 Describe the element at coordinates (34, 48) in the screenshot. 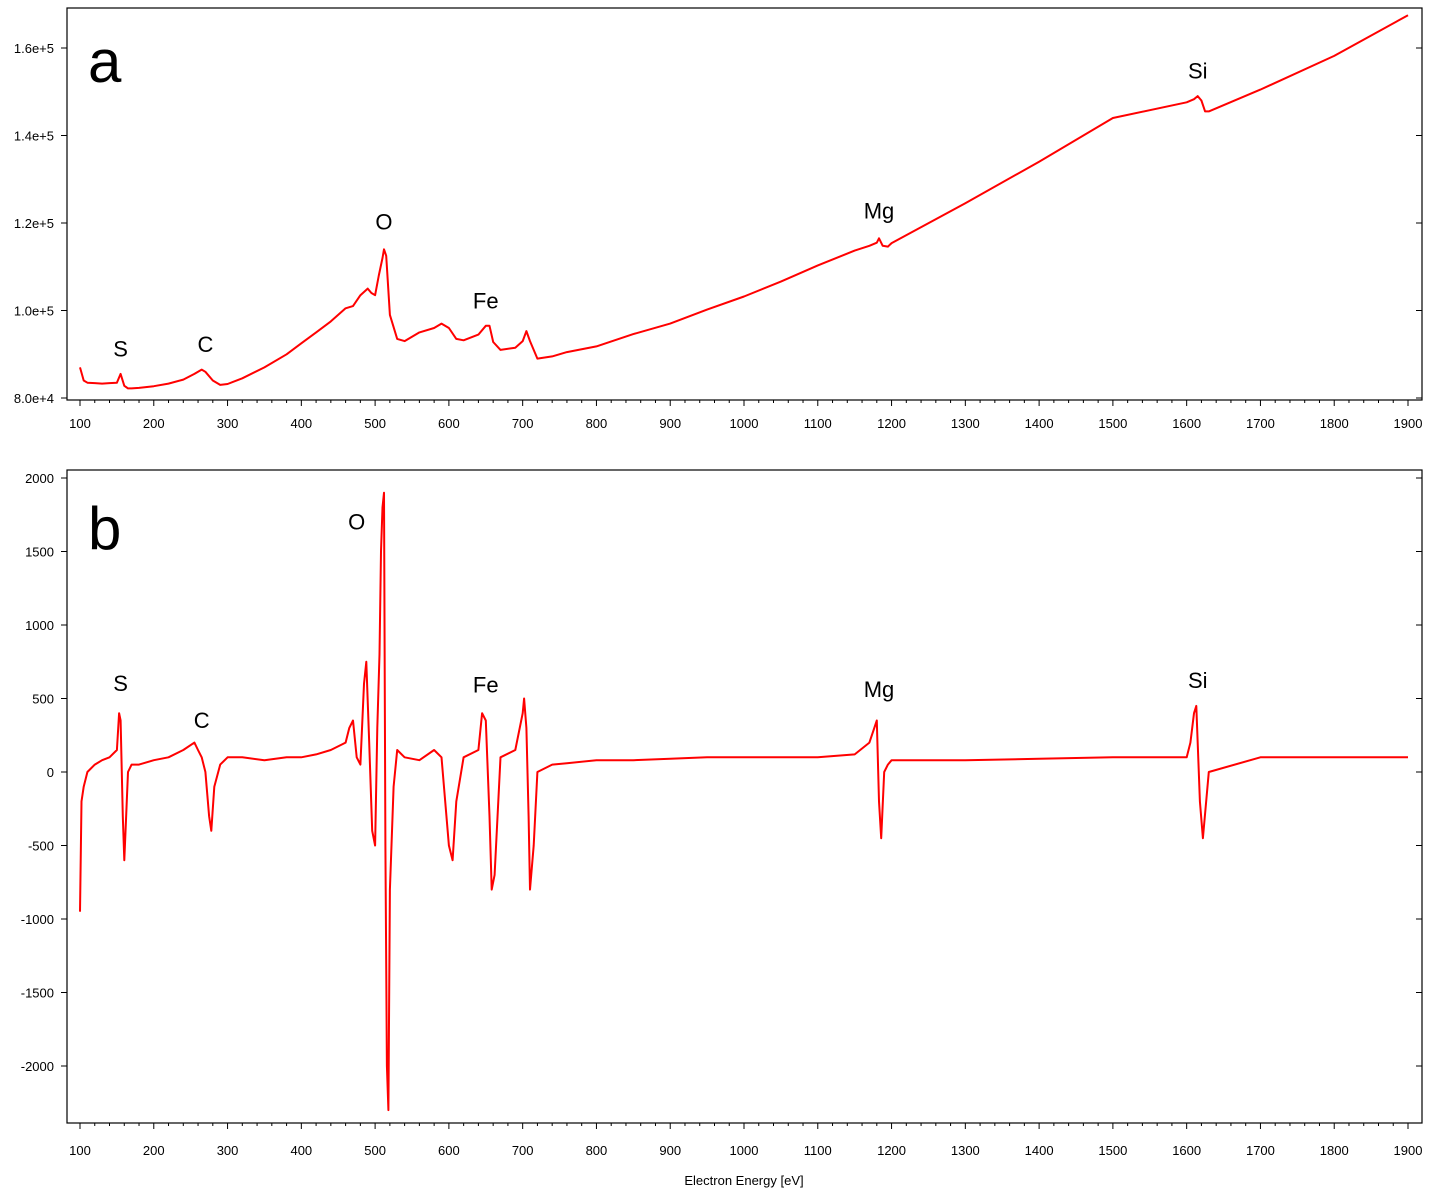

I see `y-tick-label: 1.6e+5` at that location.